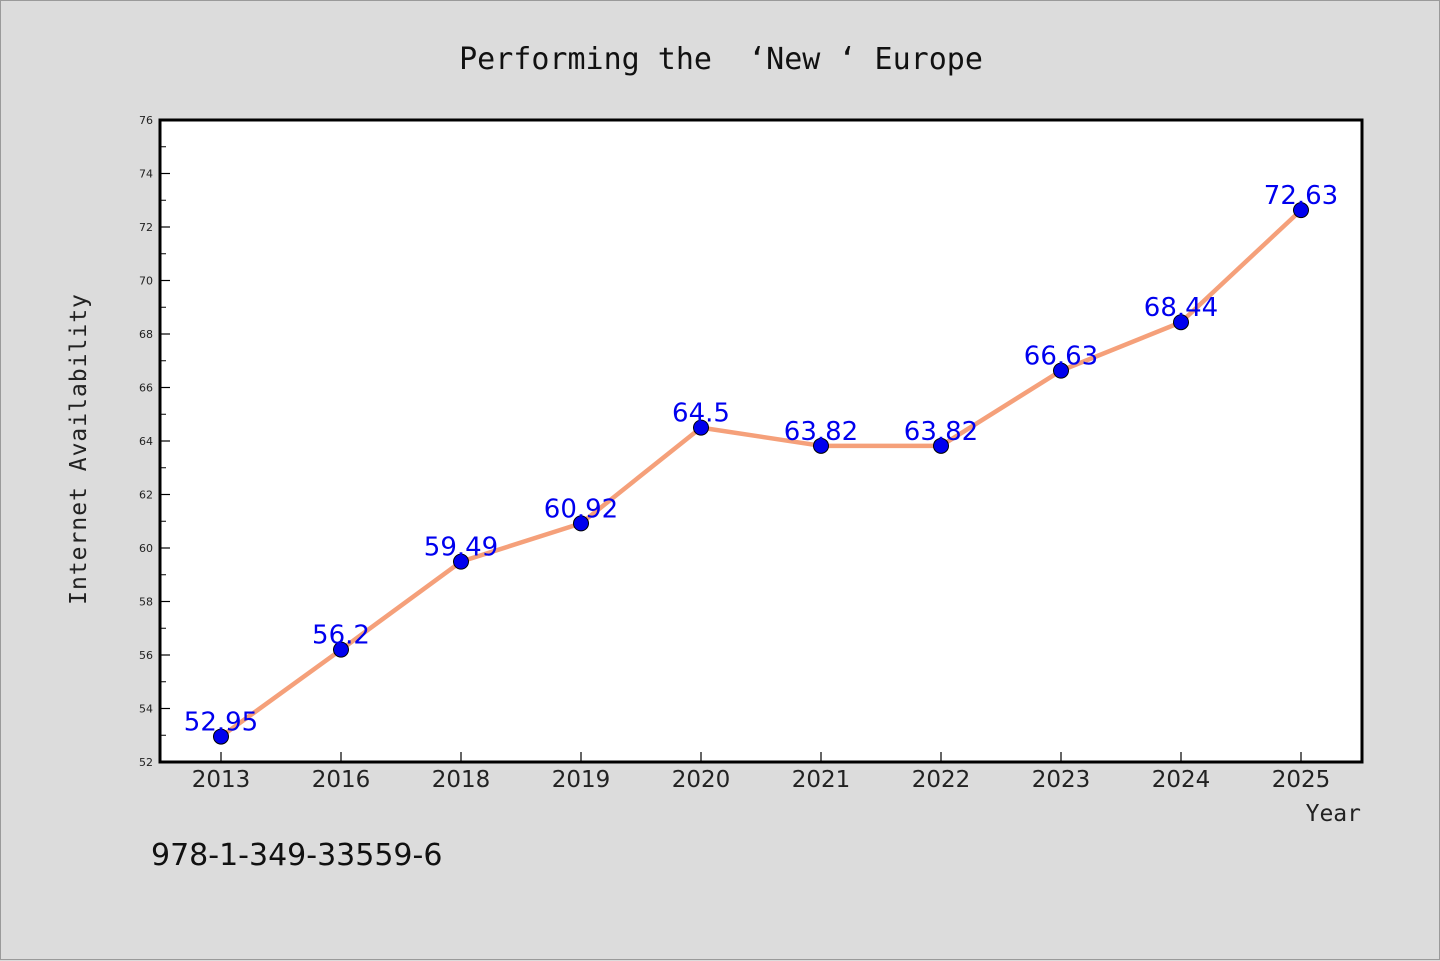  I want to click on x-tick-label: 2013, so click(221, 780).